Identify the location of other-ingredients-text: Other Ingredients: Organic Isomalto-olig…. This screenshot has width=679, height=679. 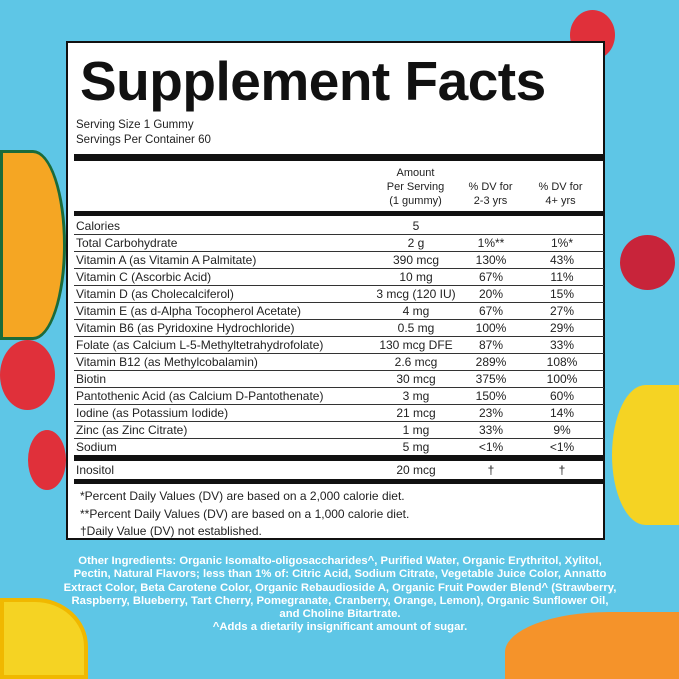
(340, 588).